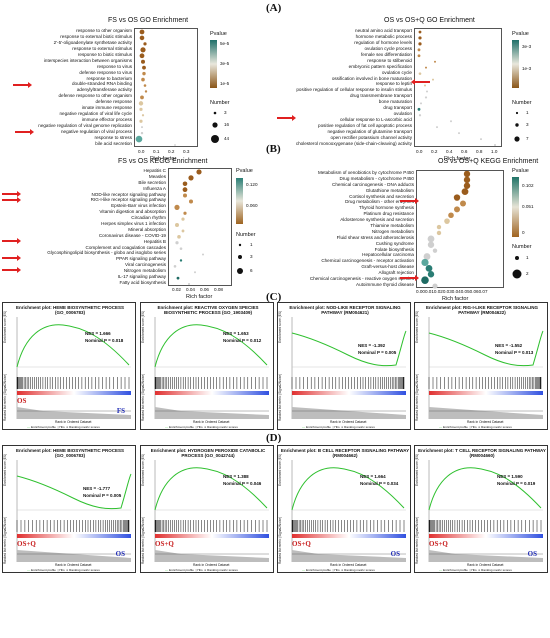 Image resolution: width=550 pixels, height=638 pixels. I want to click on kegg2-arrow-glutathione, so click(409, 200).